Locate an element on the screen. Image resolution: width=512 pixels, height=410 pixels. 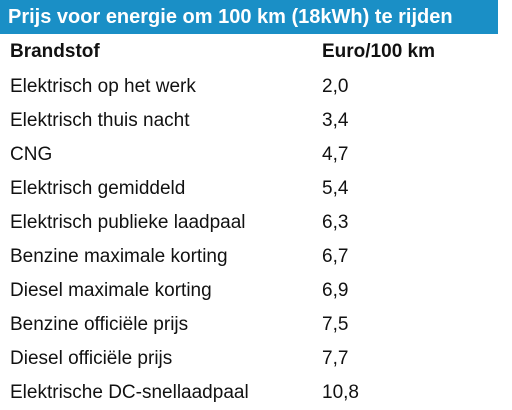
fuel-name: Benzine officiële prijs is located at coordinates (99, 324).